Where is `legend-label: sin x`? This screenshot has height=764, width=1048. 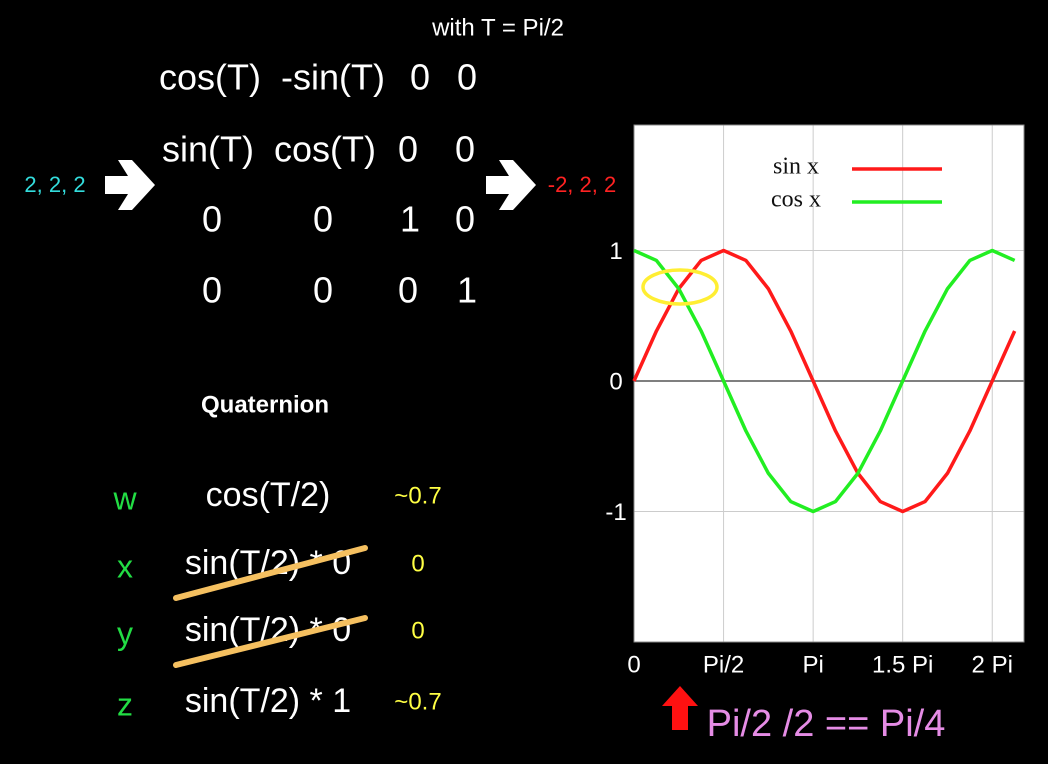
legend-label: sin x is located at coordinates (796, 167).